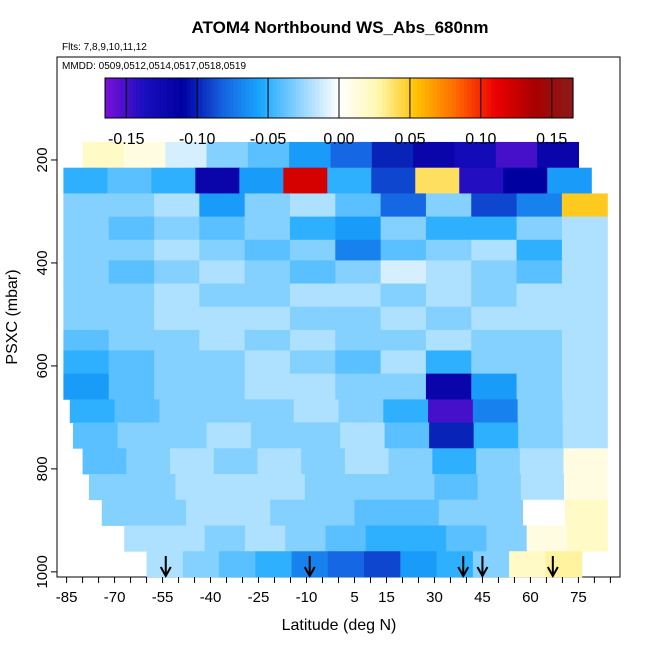 This screenshot has width=650, height=650. What do you see at coordinates (339, 625) in the screenshot?
I see `x-axis-label: Latitude (deg N)` at bounding box center [339, 625].